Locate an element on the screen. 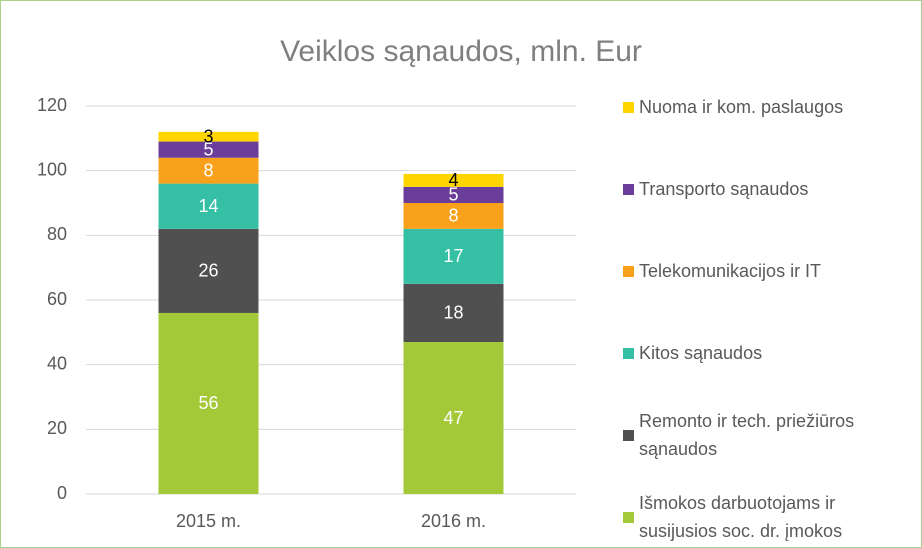 This screenshot has width=922, height=548. x-tick-label: 2016 m. is located at coordinates (453, 521).